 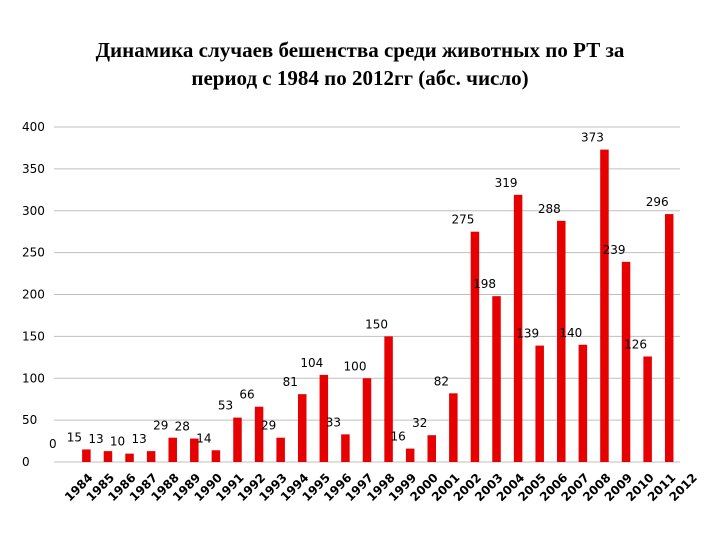 I want to click on data-label-2009: 373, so click(x=592, y=138).